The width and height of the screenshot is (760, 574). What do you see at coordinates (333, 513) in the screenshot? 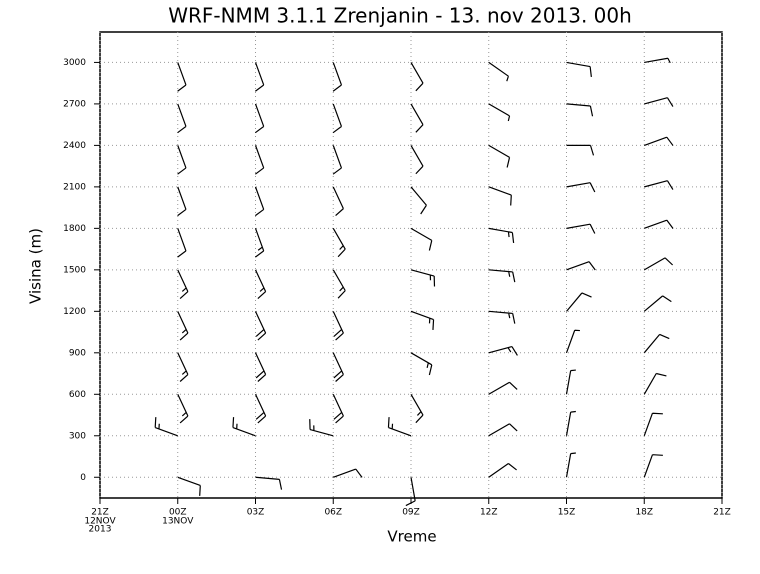
I see `x-tick-label: 06Z` at bounding box center [333, 513].